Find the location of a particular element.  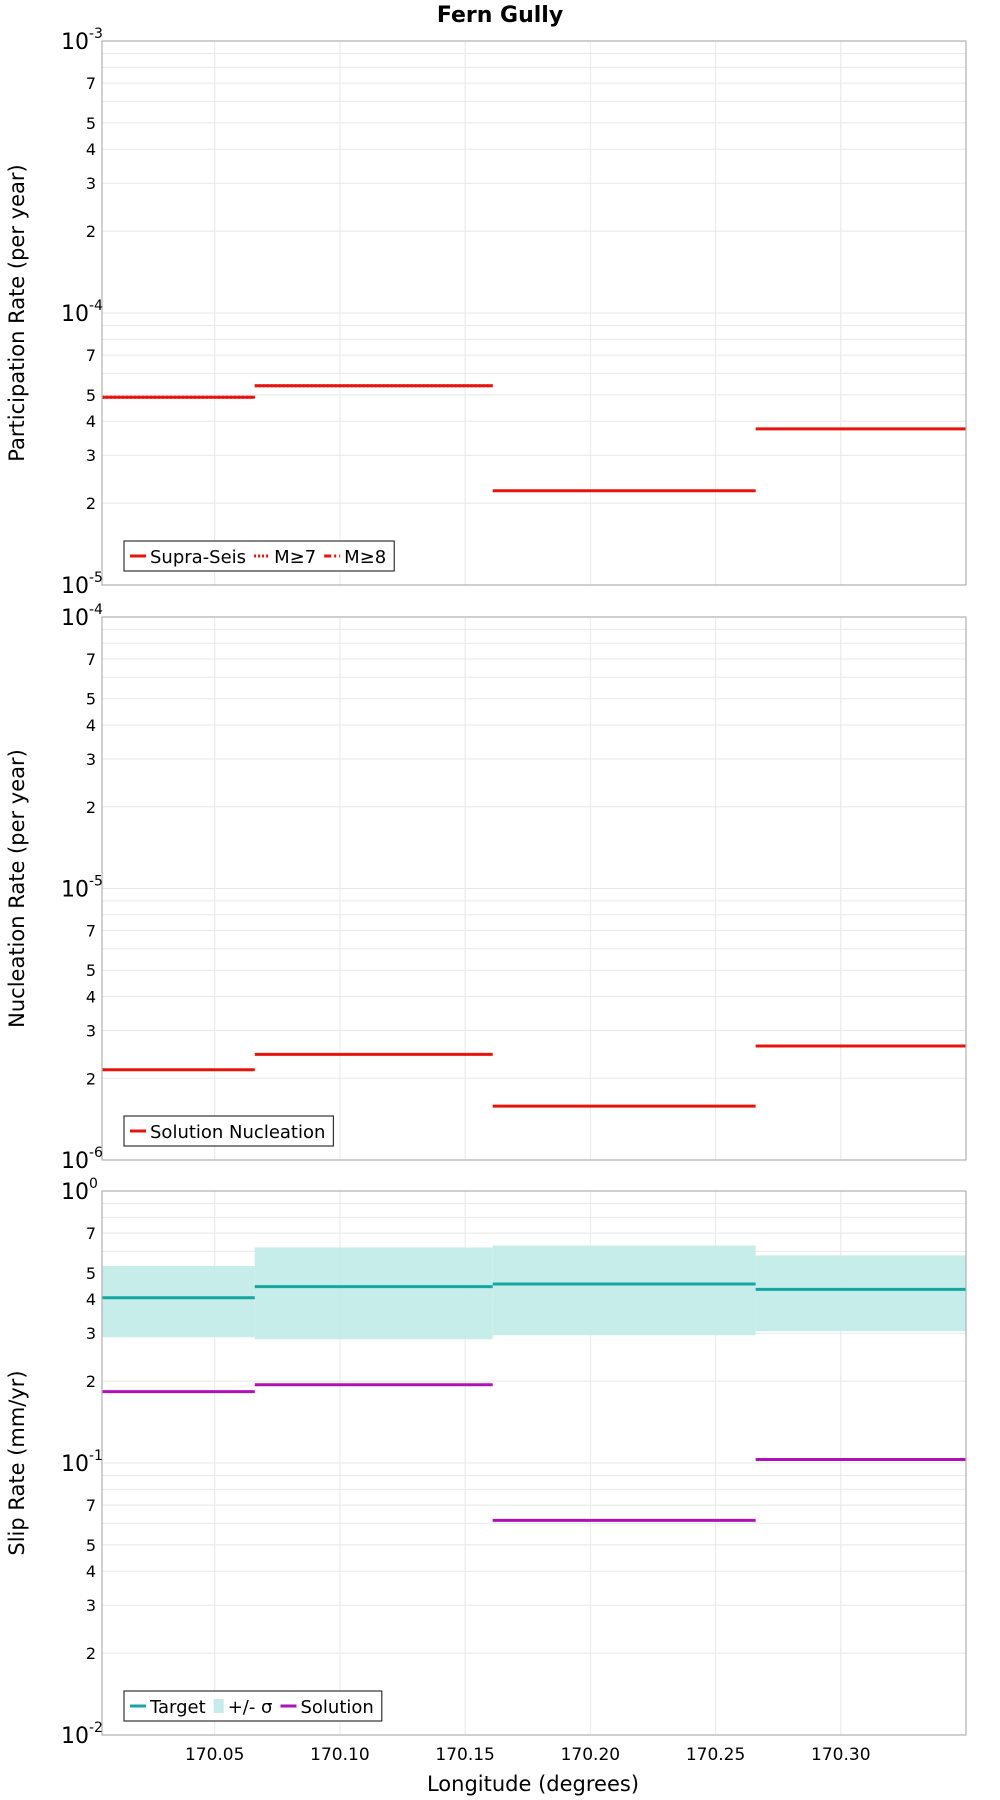

legend-item: M≥7 is located at coordinates (285, 557).